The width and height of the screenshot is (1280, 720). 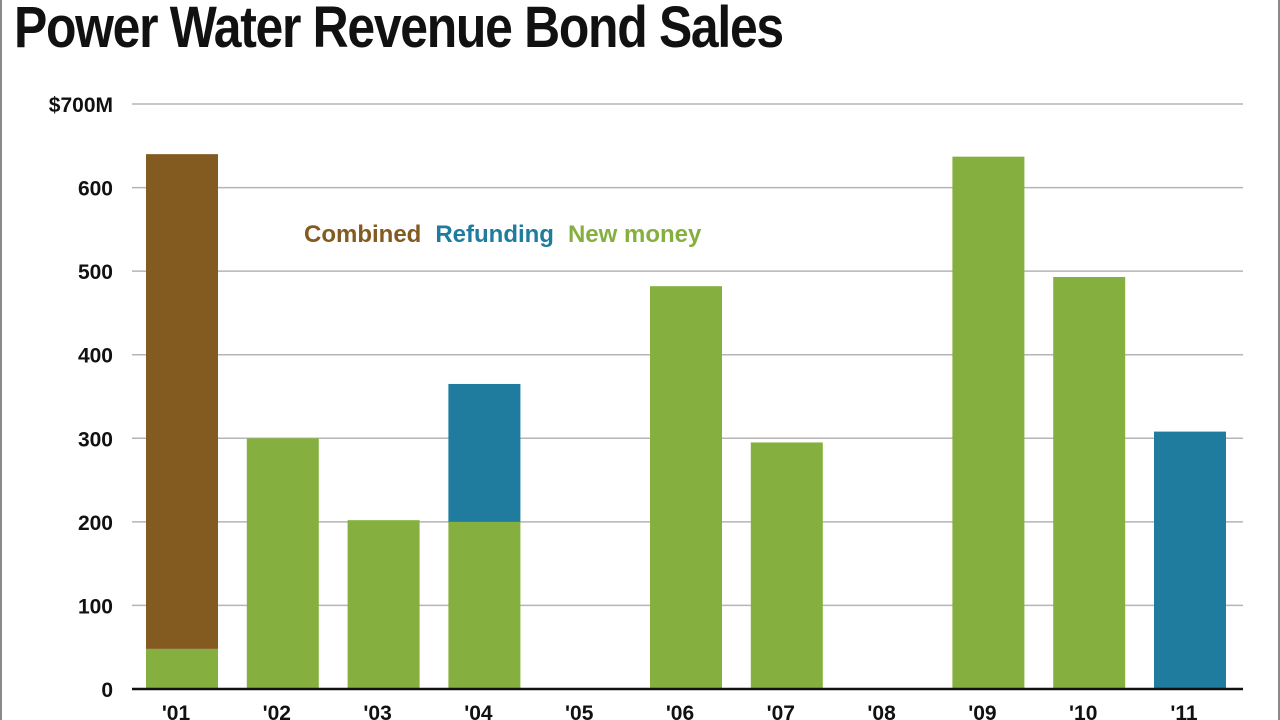 I want to click on bar-combined, so click(x=182, y=401).